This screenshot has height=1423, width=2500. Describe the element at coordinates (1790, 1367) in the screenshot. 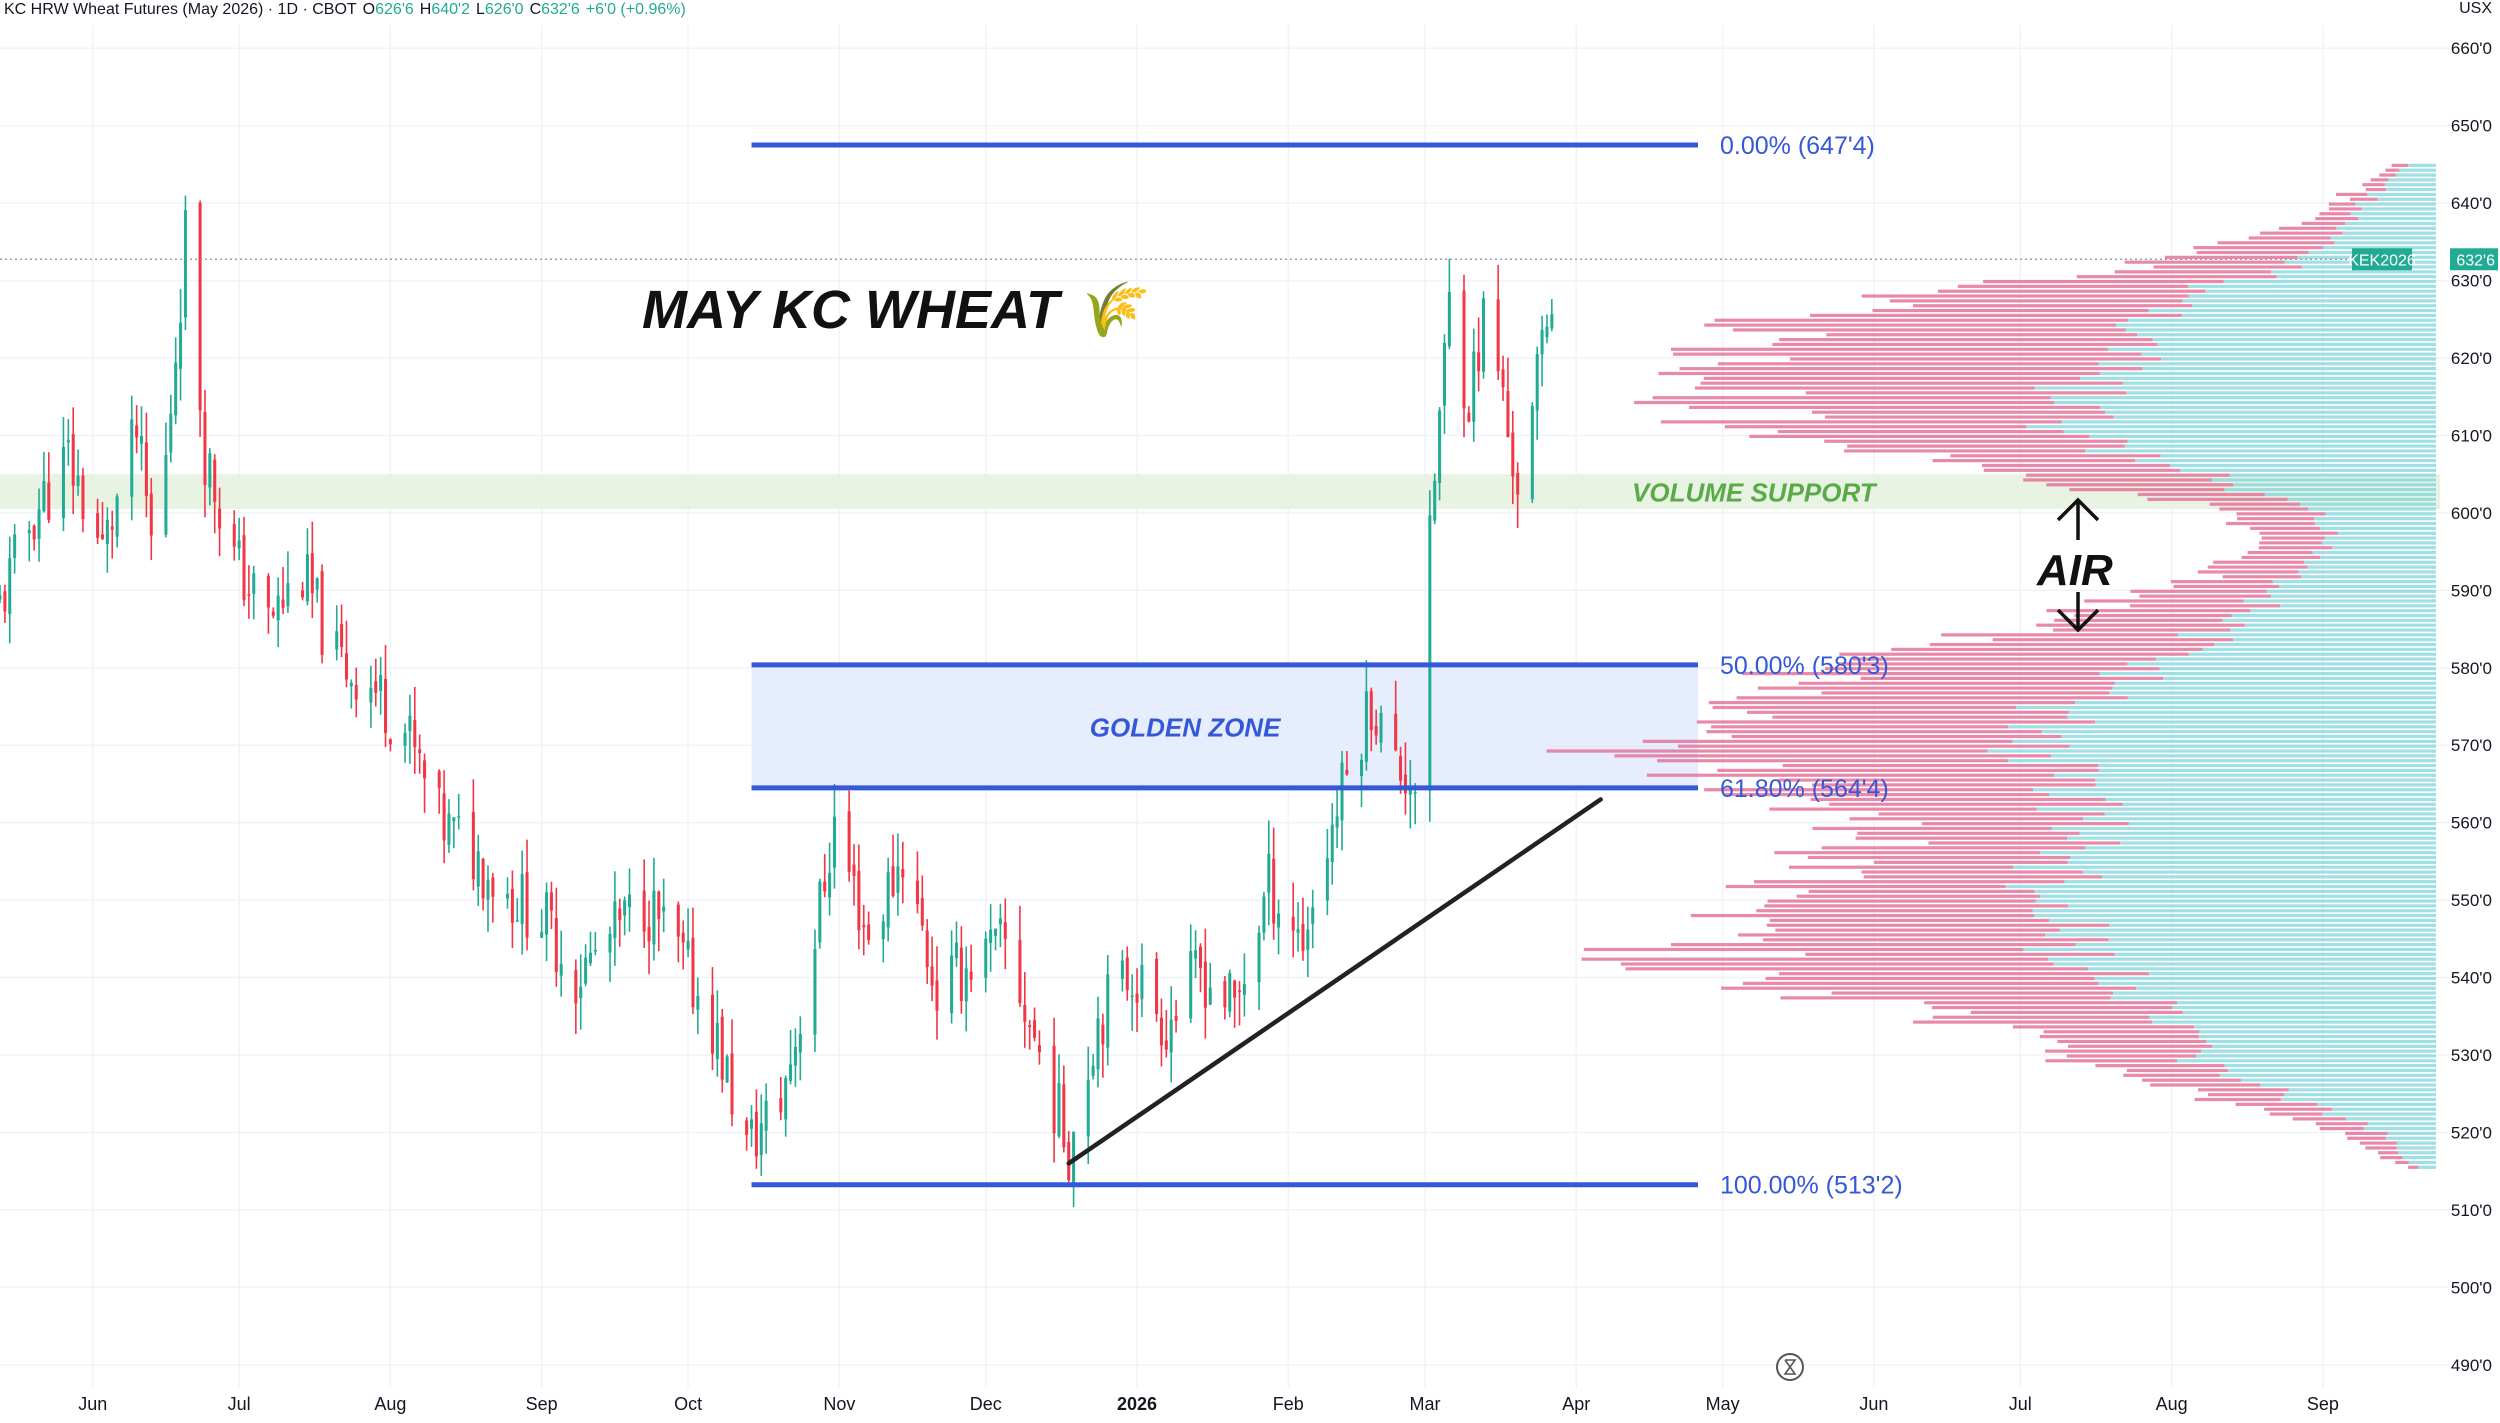

I see `replay-icon` at that location.